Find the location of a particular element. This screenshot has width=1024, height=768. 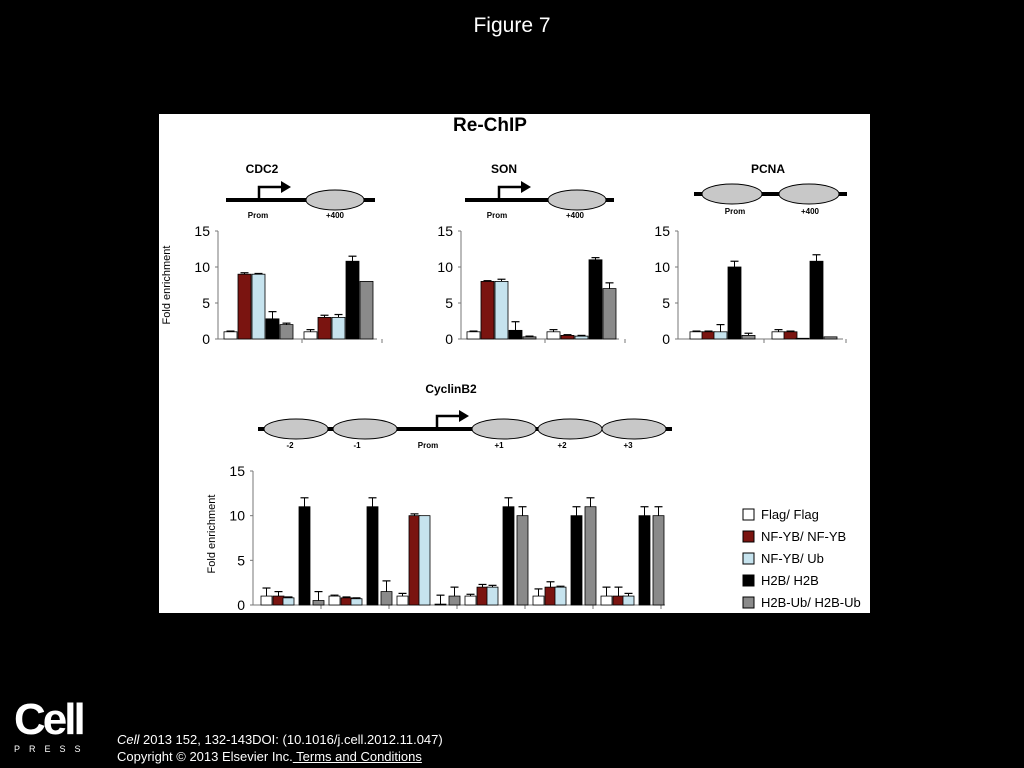

legend-label: H2B/ H2B is located at coordinates (790, 580).